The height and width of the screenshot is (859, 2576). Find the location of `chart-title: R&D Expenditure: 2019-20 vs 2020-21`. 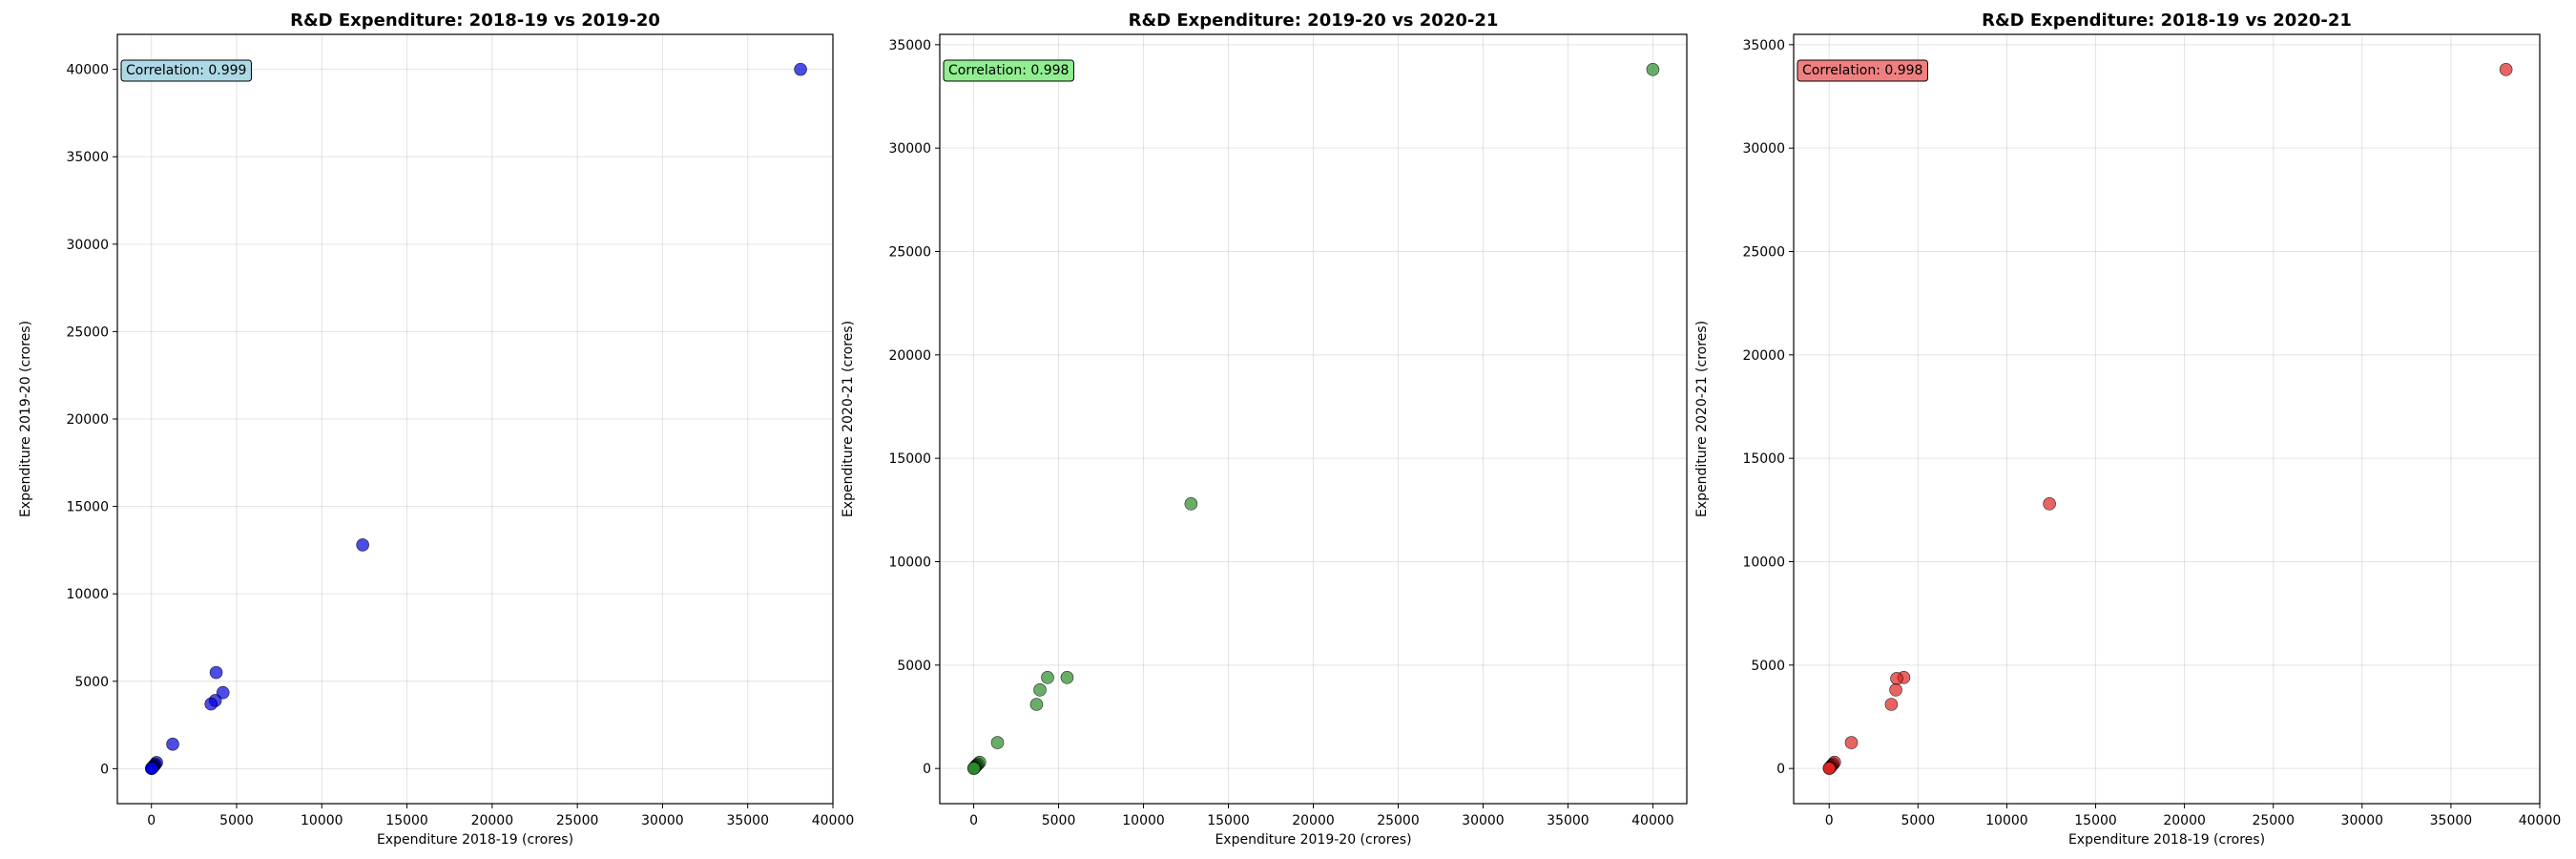

chart-title: R&D Expenditure: 2019-20 vs 2020-21 is located at coordinates (1314, 20).